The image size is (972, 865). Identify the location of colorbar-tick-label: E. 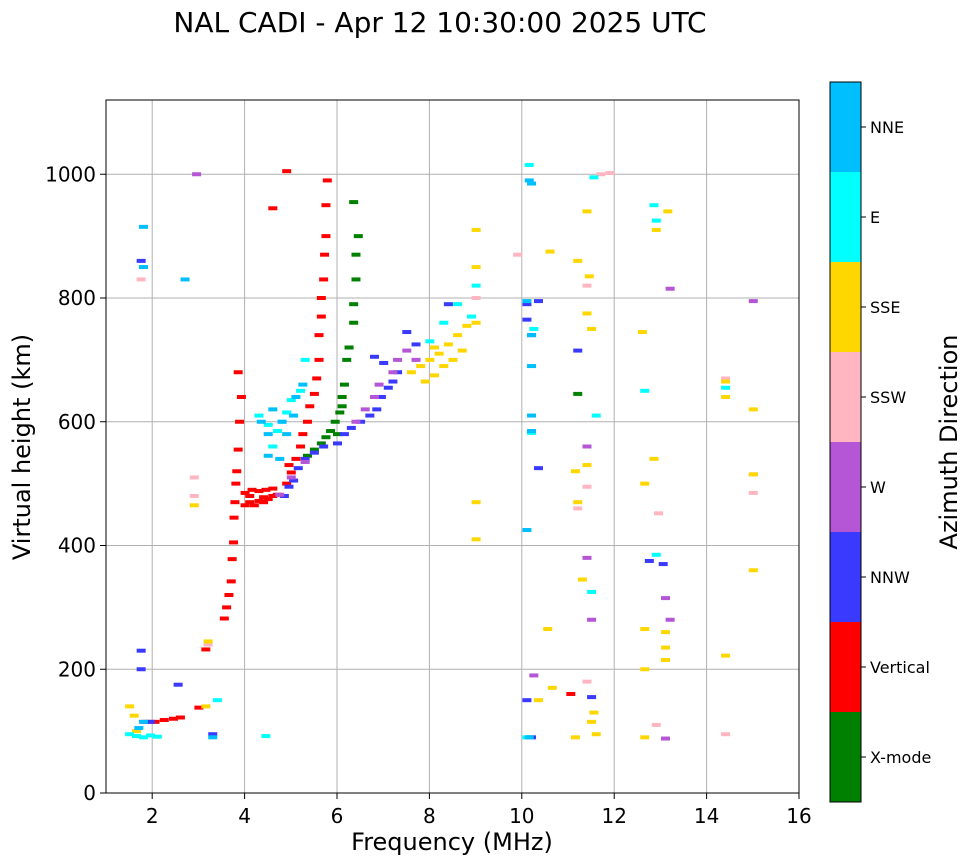
(875, 217).